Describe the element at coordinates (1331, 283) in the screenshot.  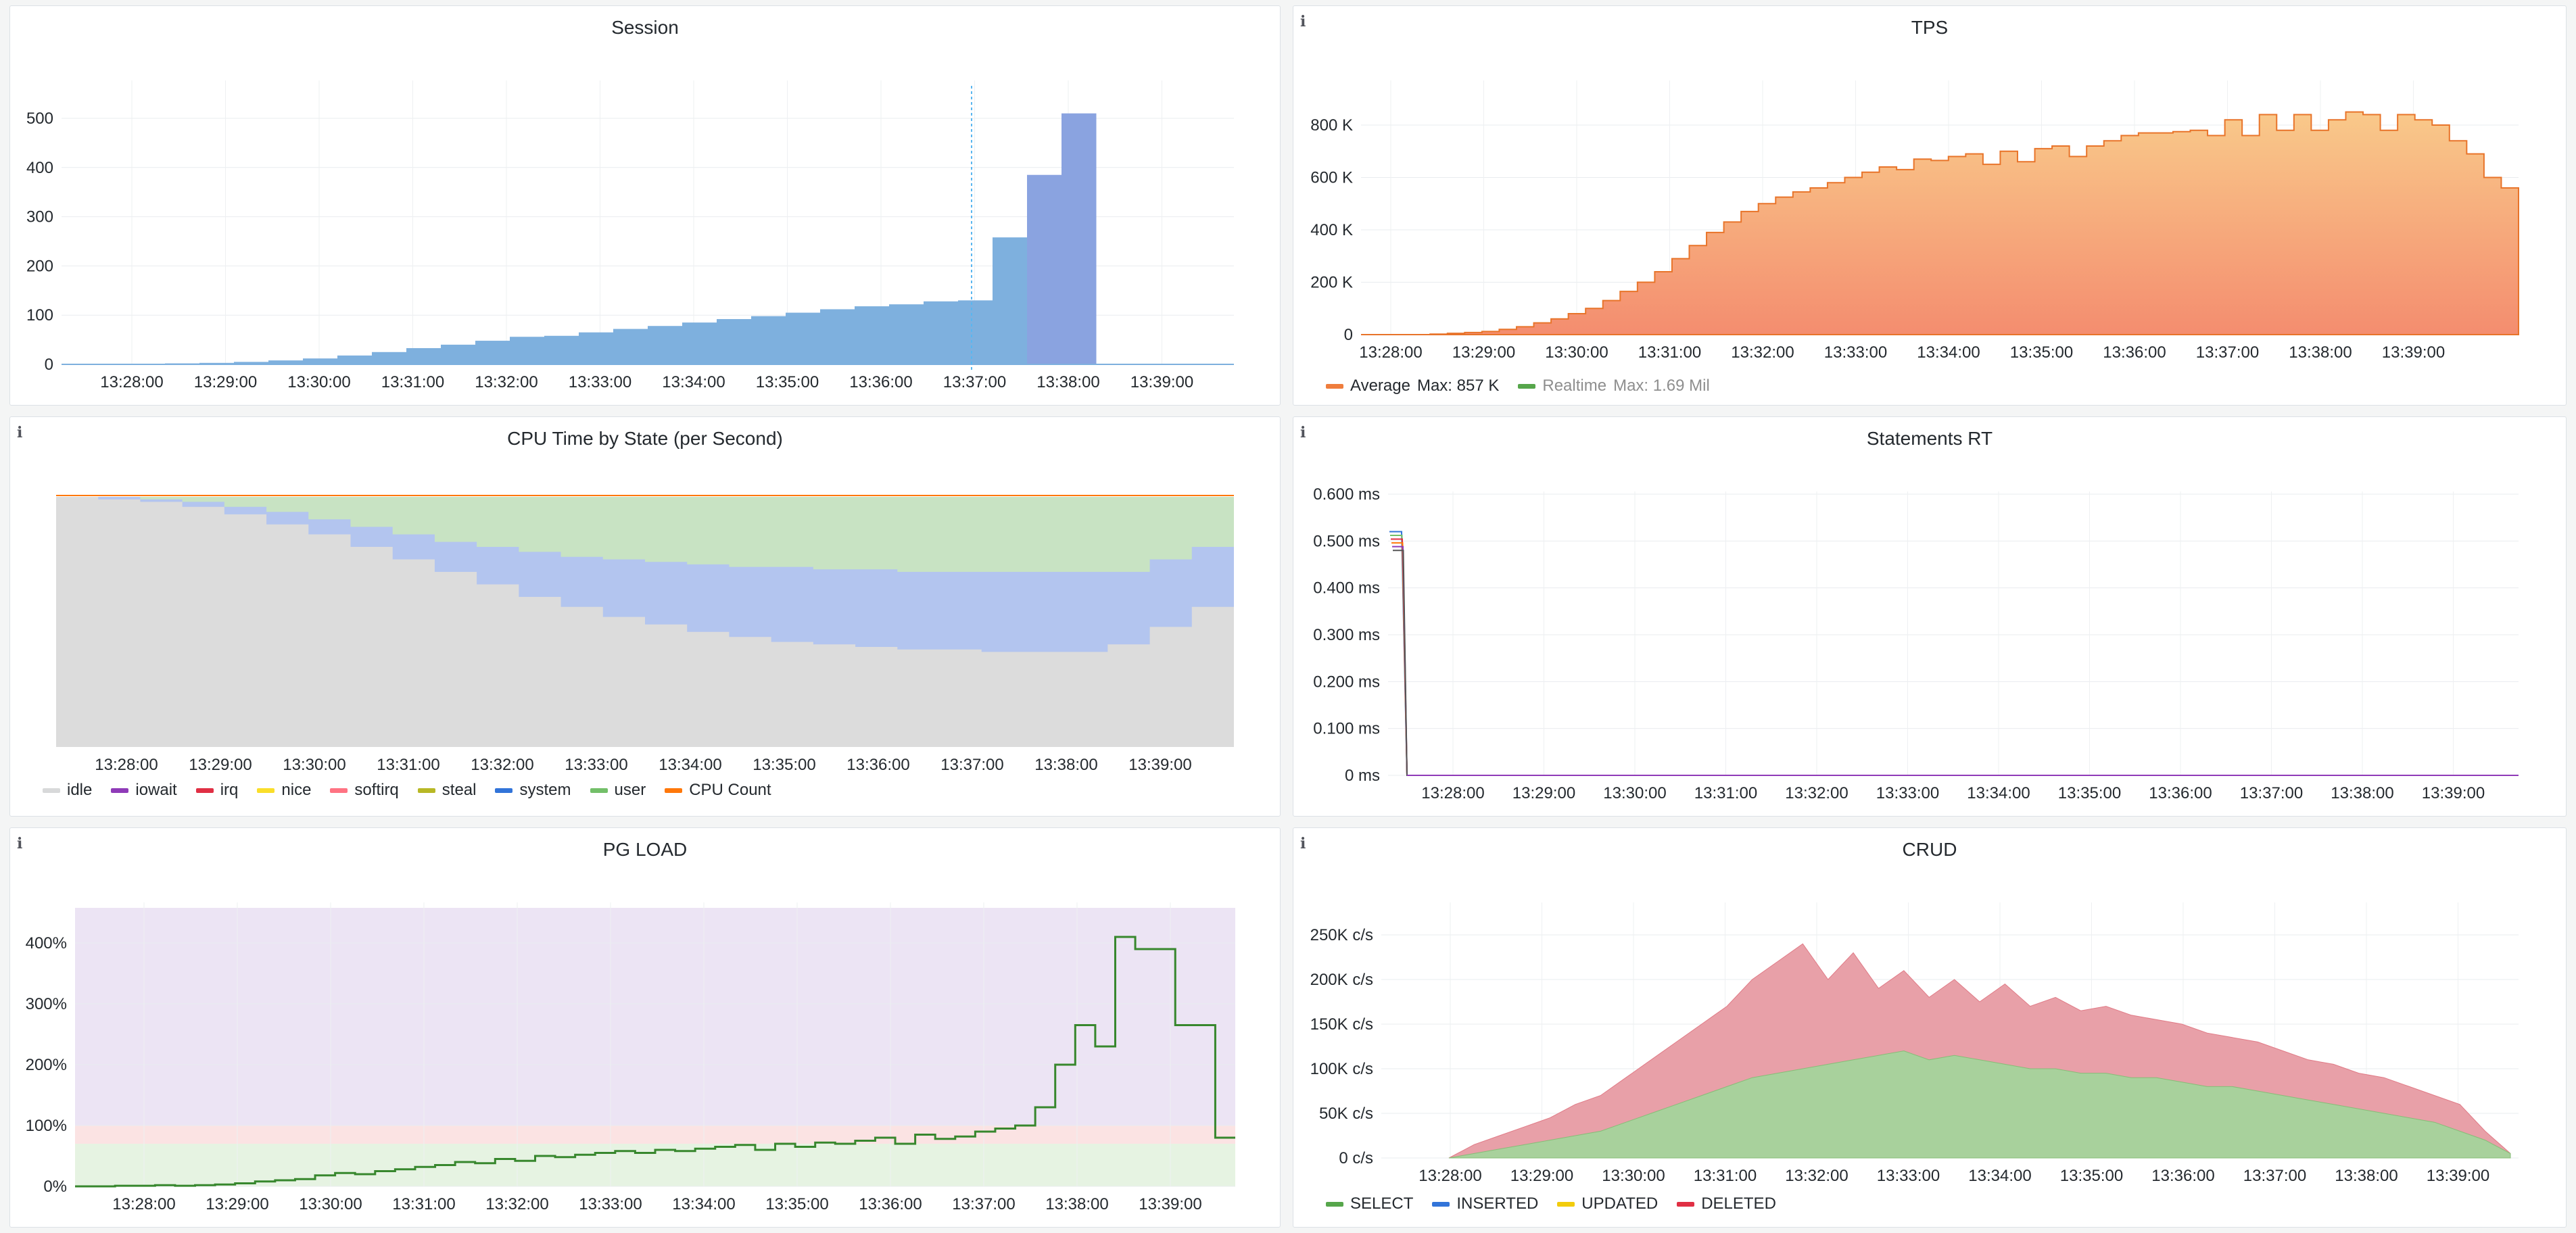
I see `y-tick-label: 200 K` at that location.